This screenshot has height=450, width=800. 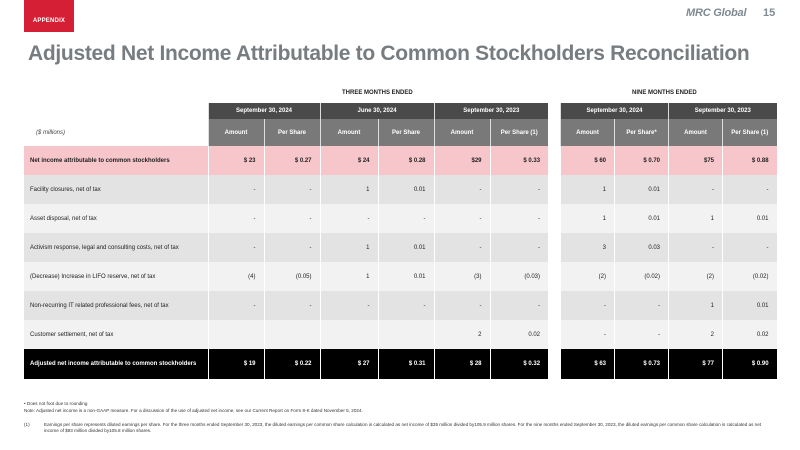 I want to click on footnote-marker: (1), so click(x=27, y=424).